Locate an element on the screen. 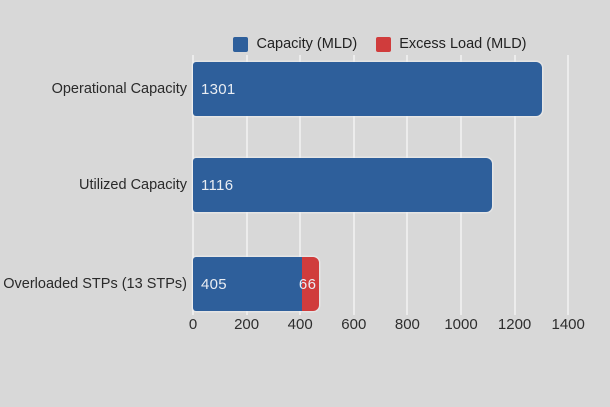 The height and width of the screenshot is (407, 610). capacity-value-label: 405 is located at coordinates (214, 284).